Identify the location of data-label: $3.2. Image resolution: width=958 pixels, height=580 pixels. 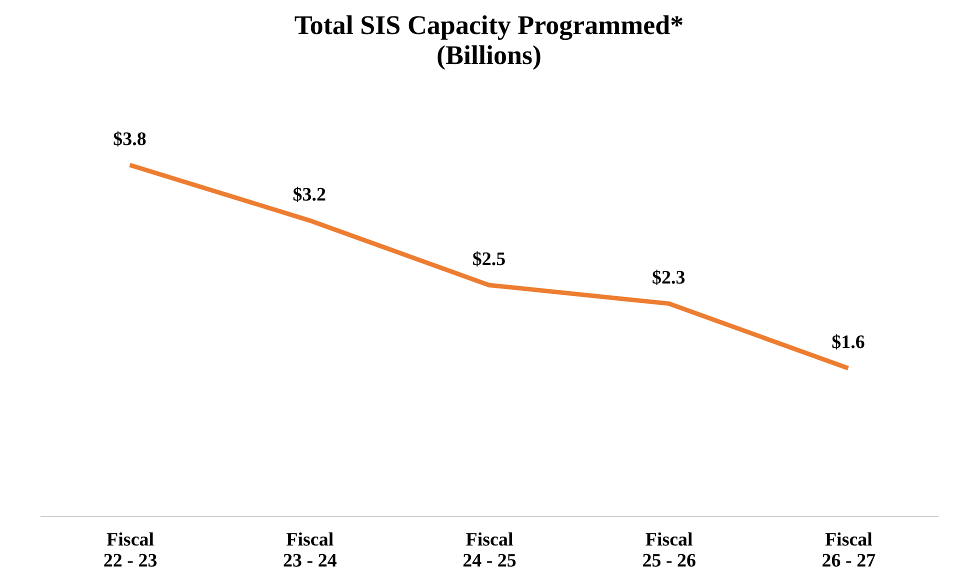
(309, 195).